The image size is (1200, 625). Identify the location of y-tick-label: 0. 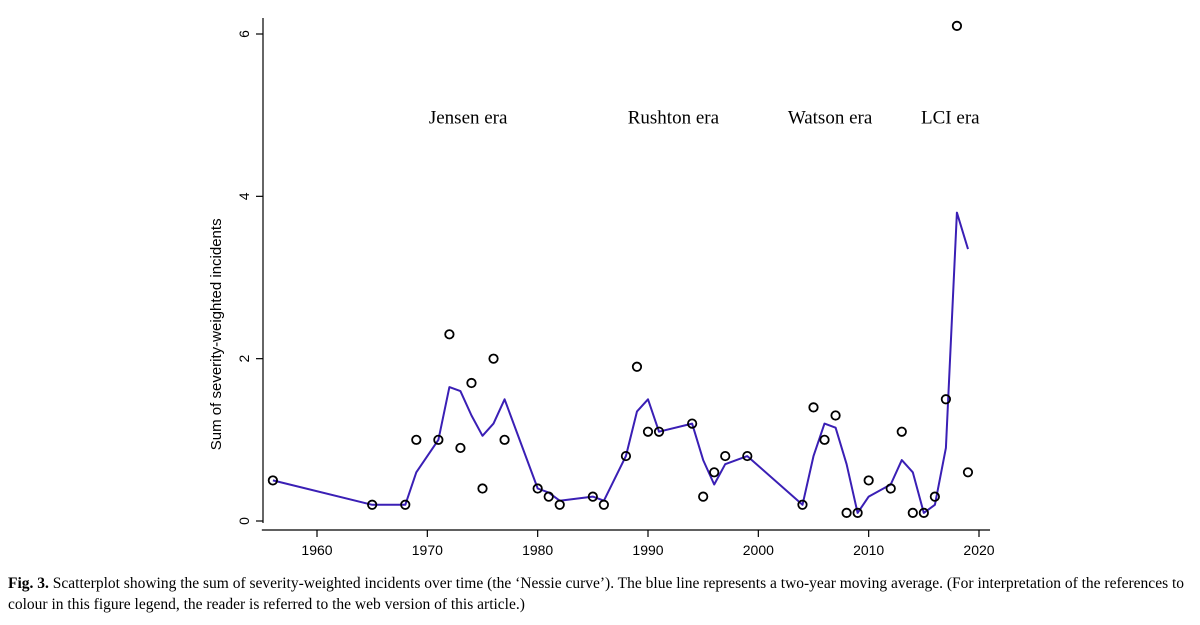
(244, 521).